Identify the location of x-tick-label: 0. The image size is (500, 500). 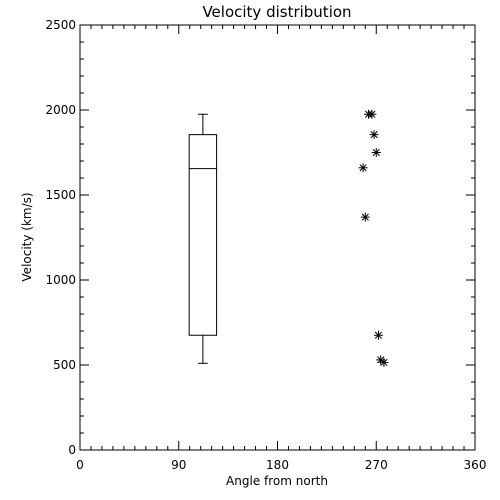
(80, 465).